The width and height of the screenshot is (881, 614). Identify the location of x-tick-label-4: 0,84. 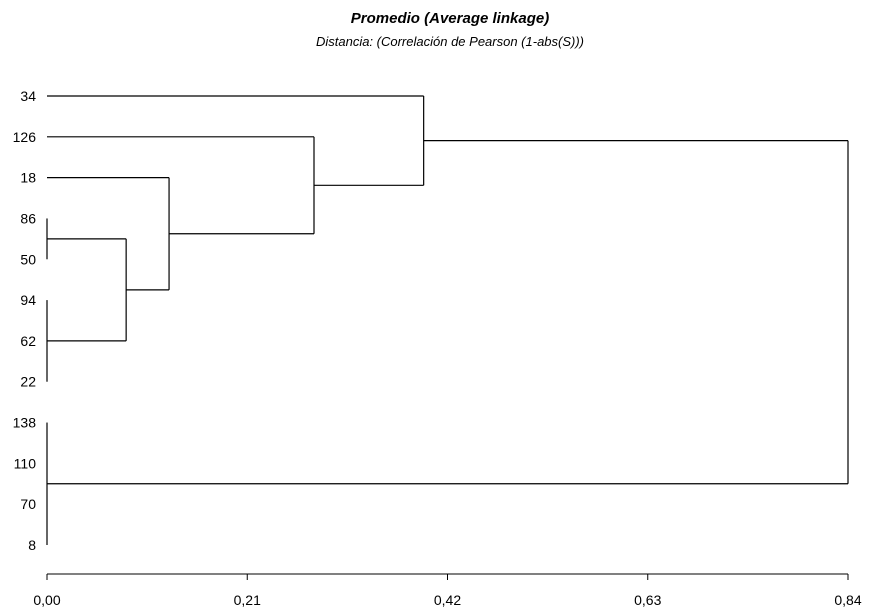
(847, 600).